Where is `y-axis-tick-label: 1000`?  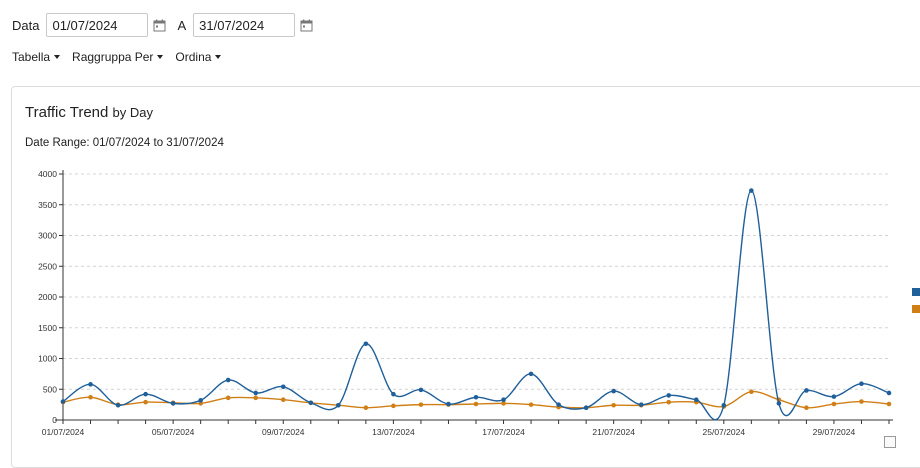 y-axis-tick-label: 1000 is located at coordinates (47, 359).